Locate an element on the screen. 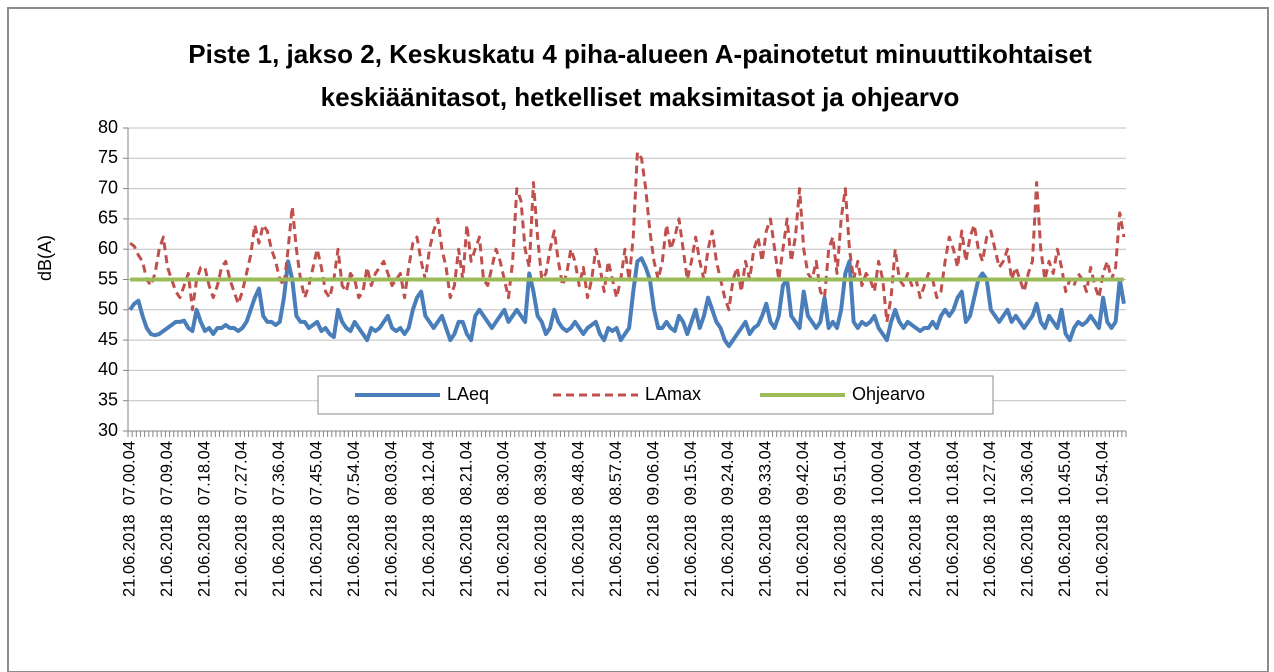  x-tick-label: 21.06.2018 07.09.04 is located at coordinates (167, 519).